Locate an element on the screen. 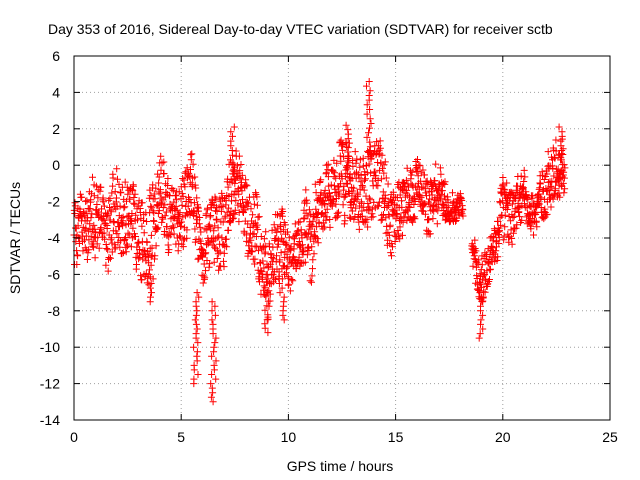  y-tick-label: 2 is located at coordinates (56, 129).